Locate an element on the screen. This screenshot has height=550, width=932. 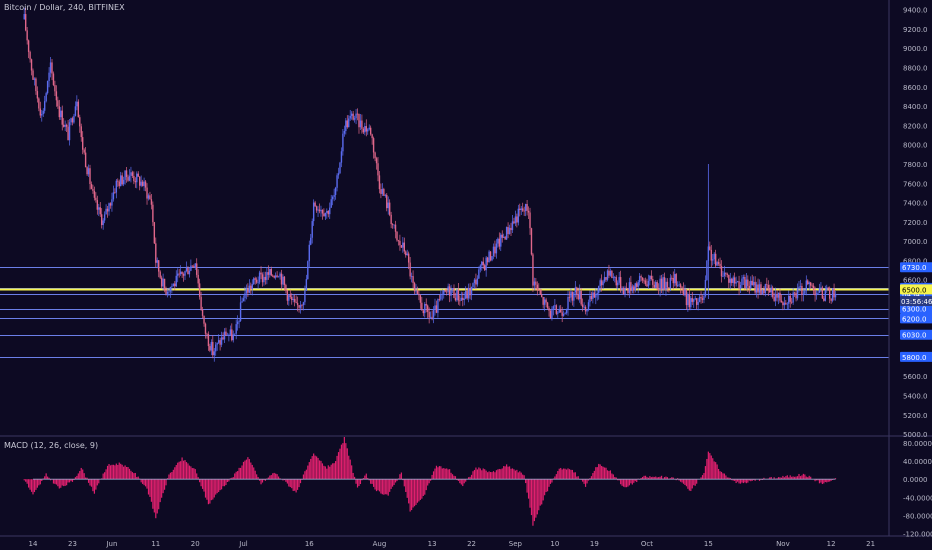
price-tick-label: 5000.0 is located at coordinates (915, 435).